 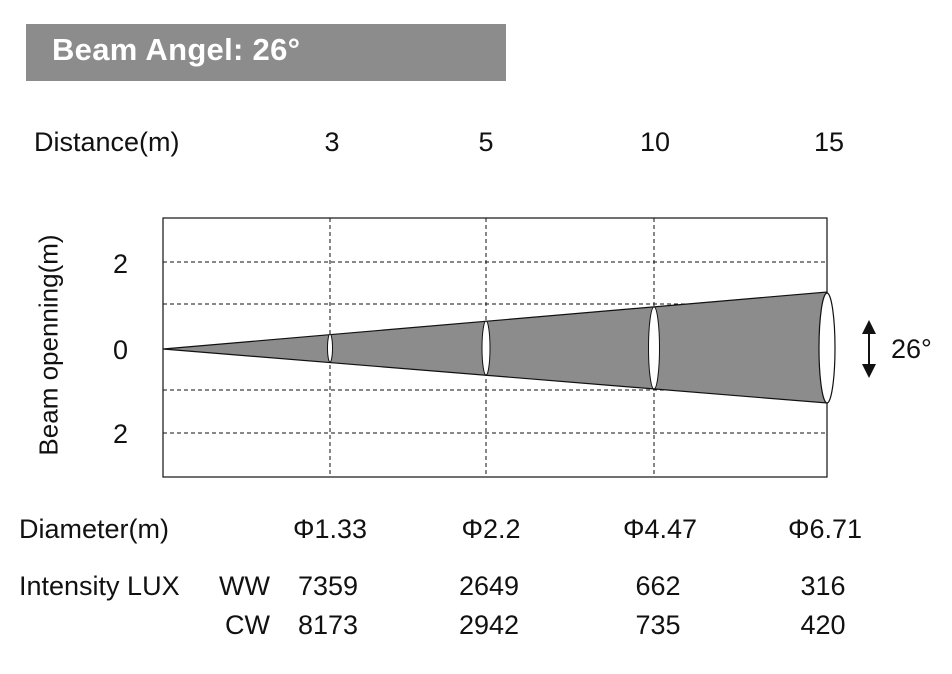 I want to click on y-axis-label: Beam openning(m), so click(x=48, y=345).